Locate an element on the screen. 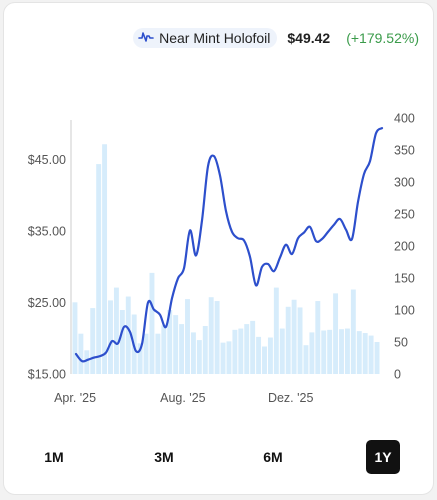  y-right-tick-label: 350 is located at coordinates (404, 151).